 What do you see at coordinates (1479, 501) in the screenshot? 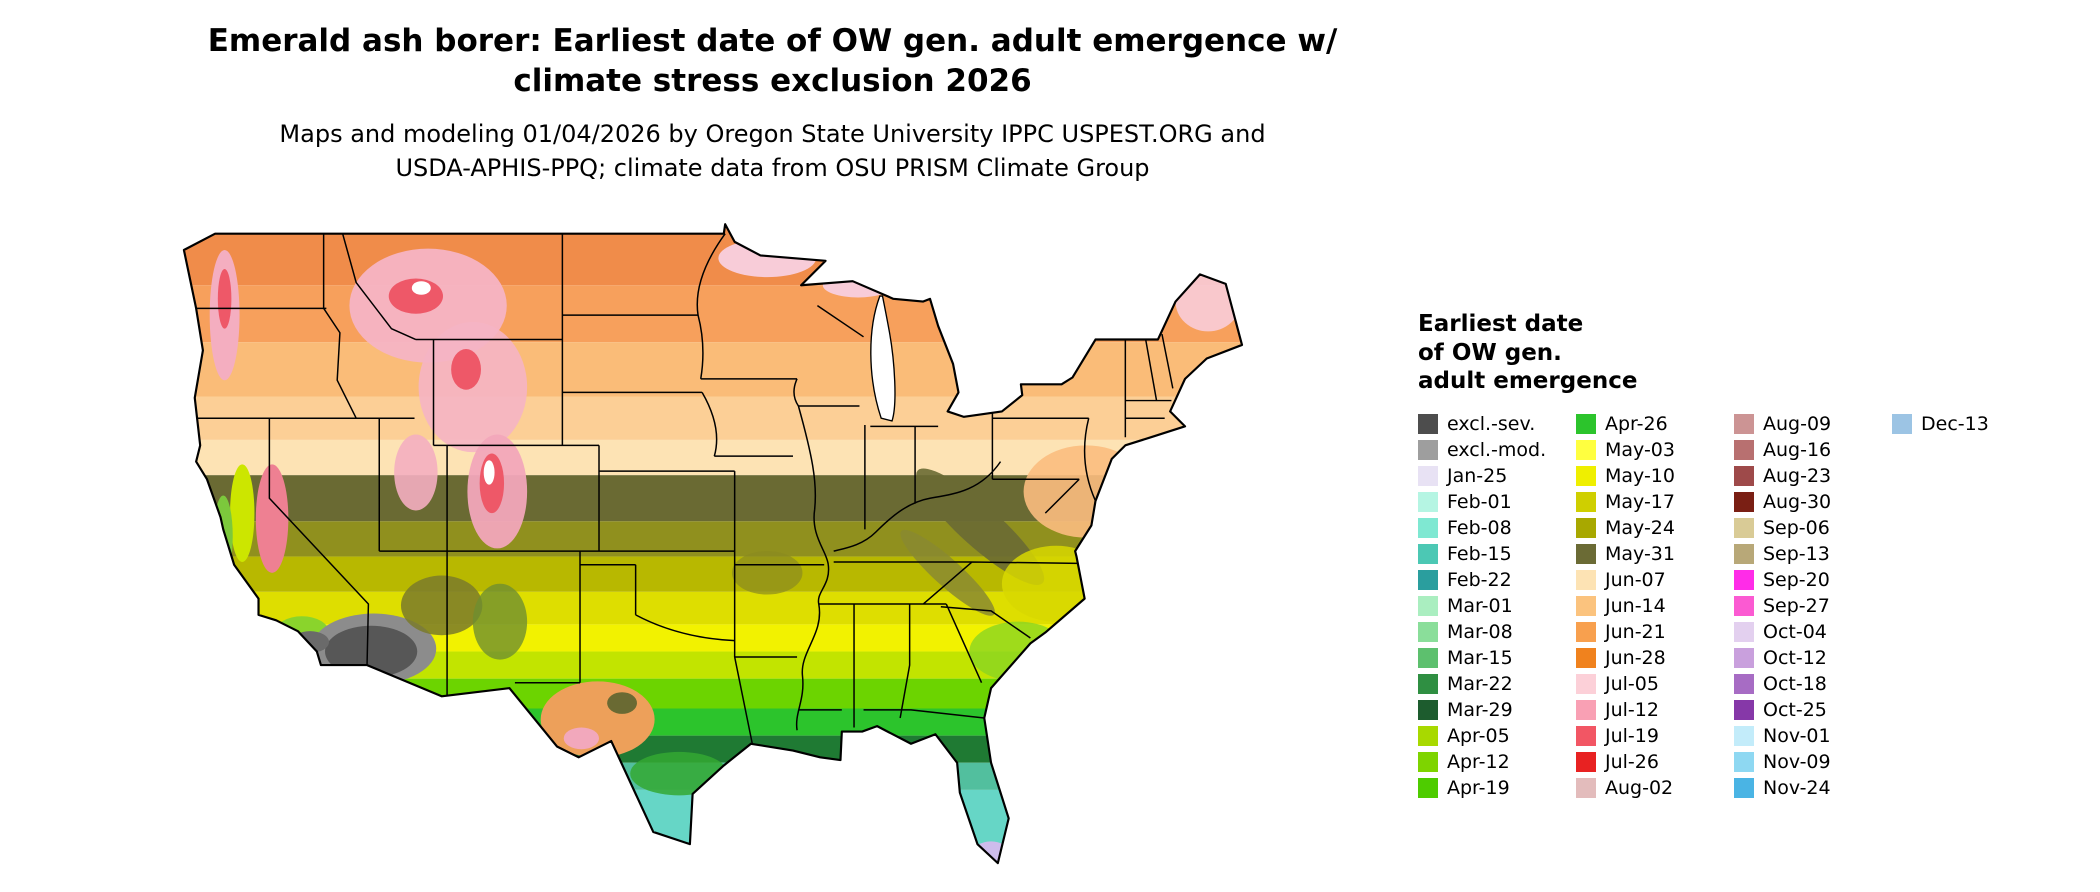
I see `legend-label: Feb-01` at bounding box center [1479, 501].